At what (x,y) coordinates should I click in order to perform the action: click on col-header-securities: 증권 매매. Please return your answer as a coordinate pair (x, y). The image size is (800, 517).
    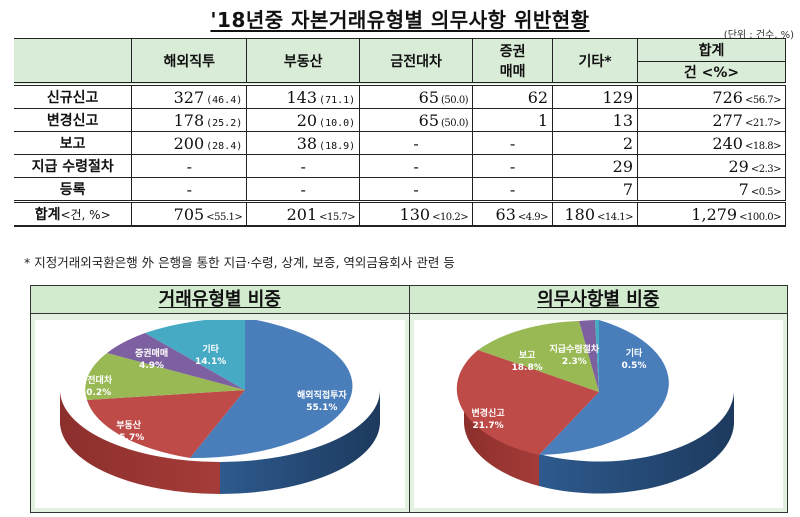
    Looking at the image, I should click on (513, 61).